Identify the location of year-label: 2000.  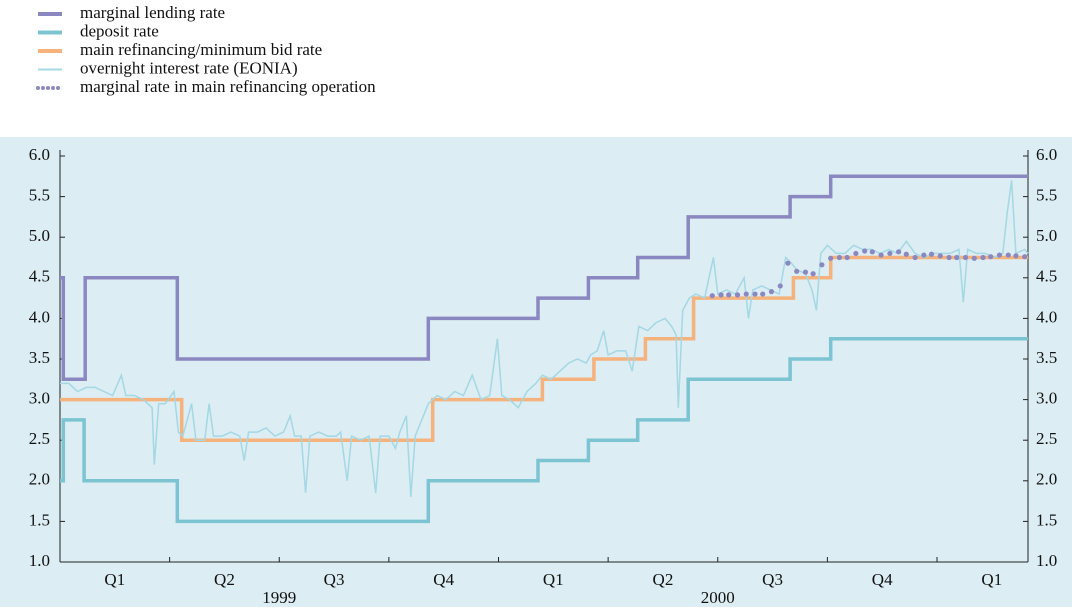
(718, 597).